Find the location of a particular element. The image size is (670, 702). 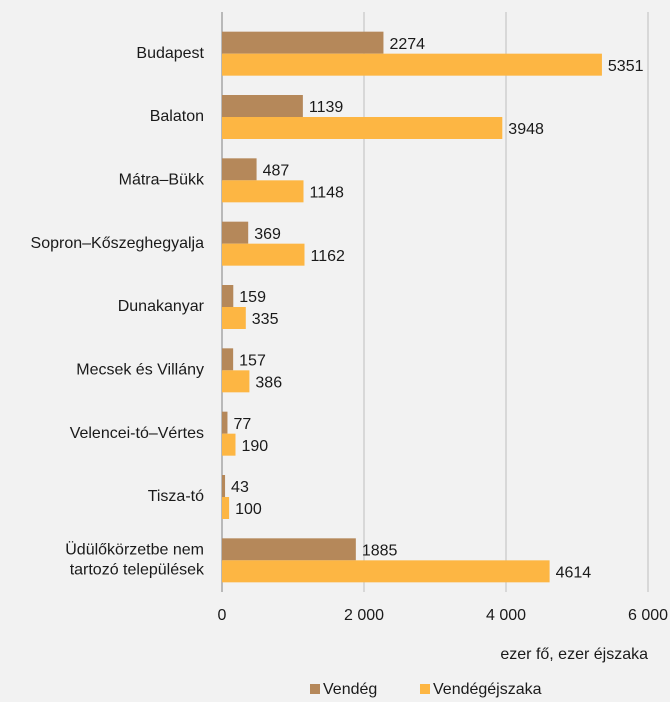

y-tick-label: Mátra–Bükk is located at coordinates (162, 180).